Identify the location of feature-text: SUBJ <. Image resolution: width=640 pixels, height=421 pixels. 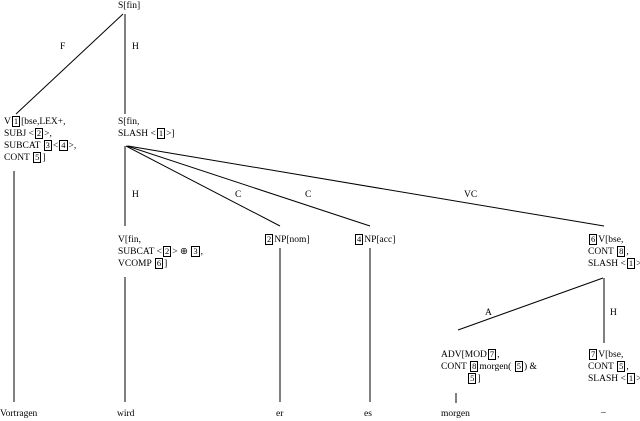
(19, 134).